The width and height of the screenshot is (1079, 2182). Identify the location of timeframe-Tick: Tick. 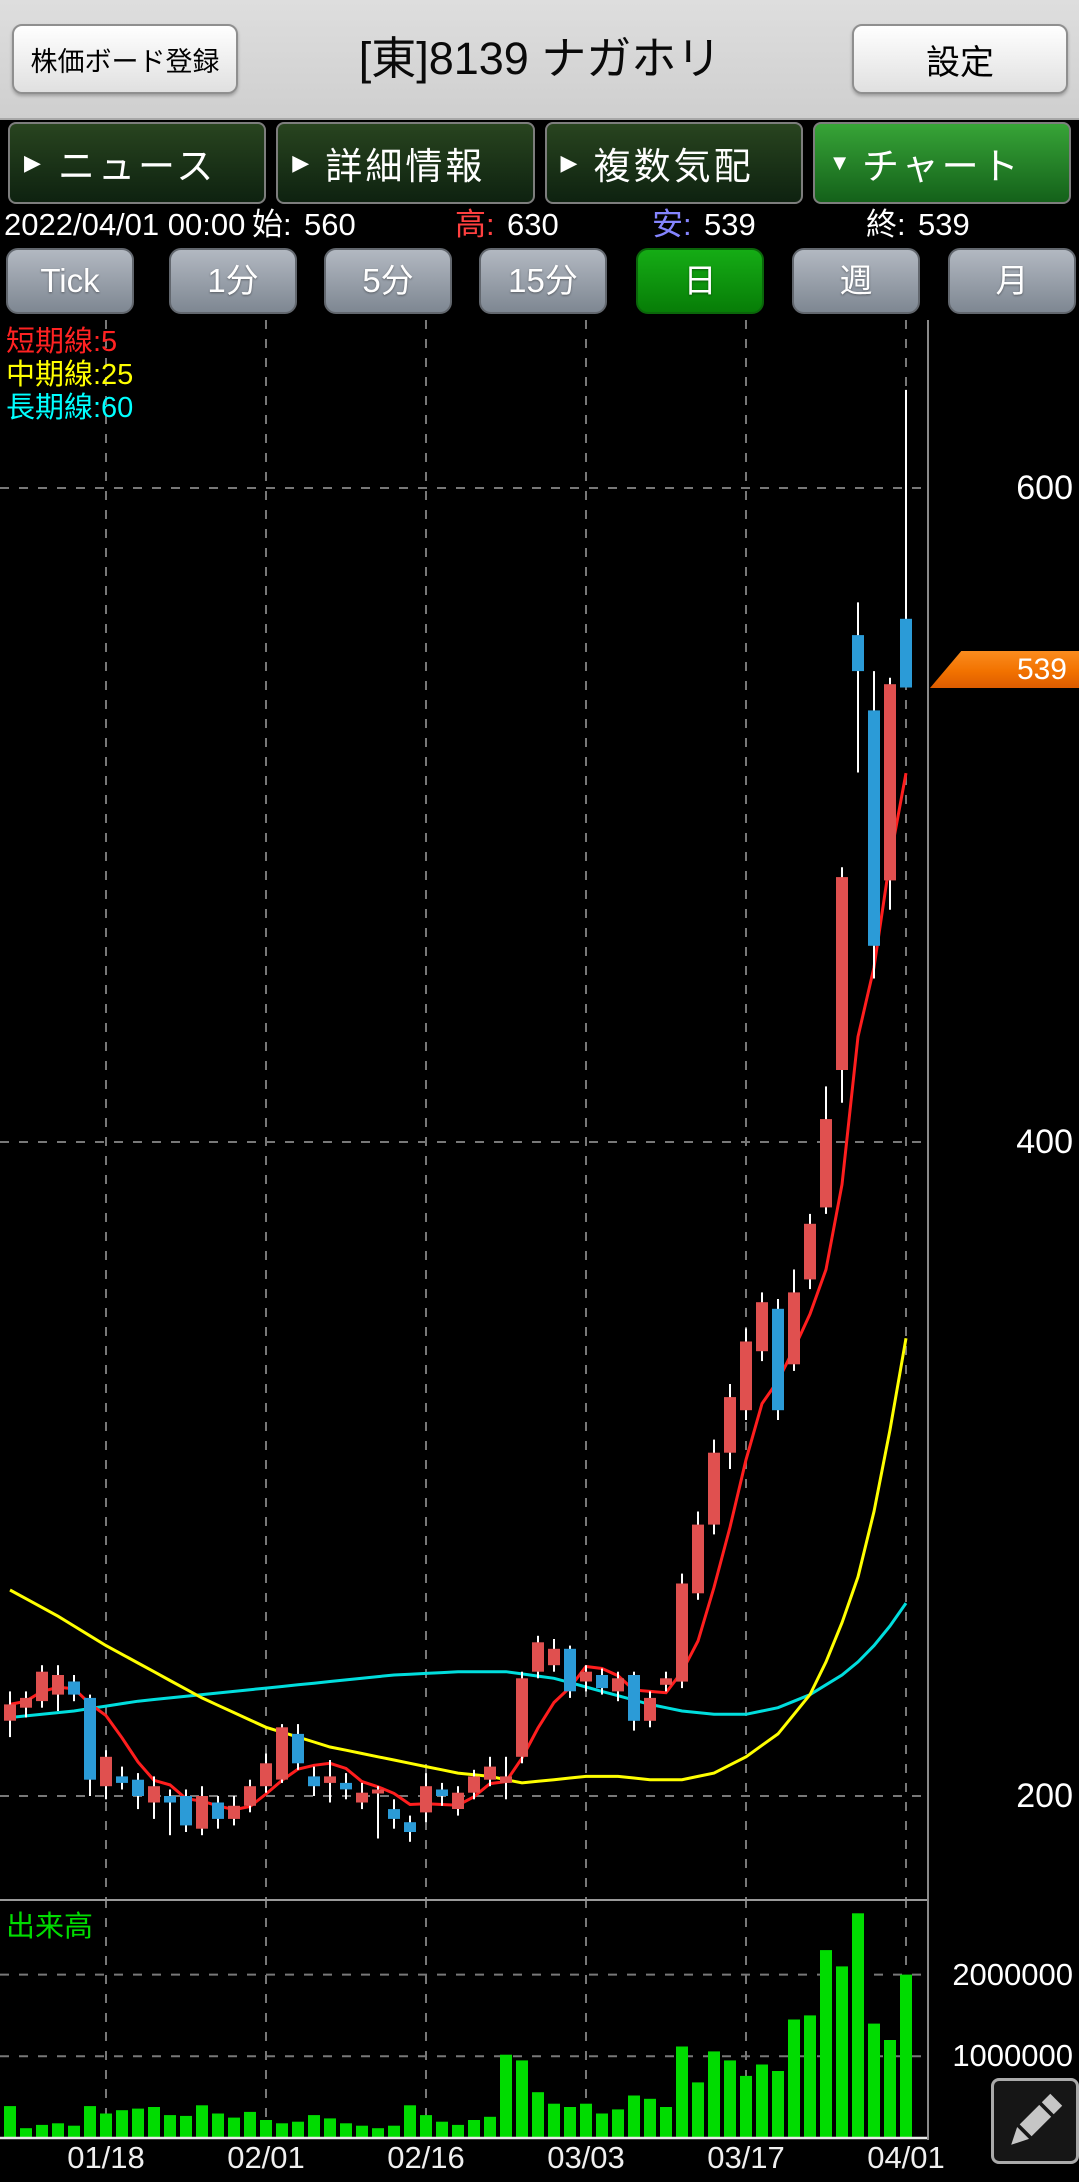
(70, 281).